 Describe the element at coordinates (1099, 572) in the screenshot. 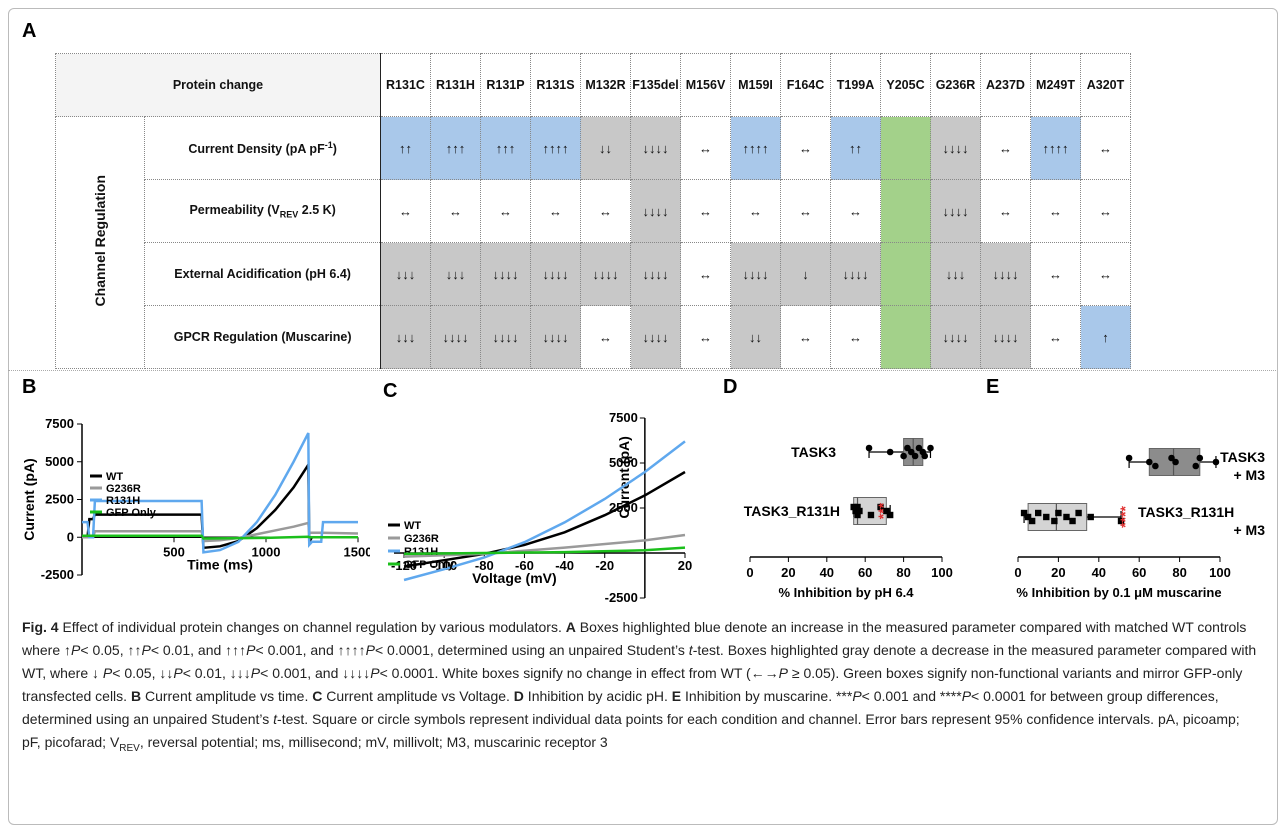

I see `x-tick-label: 40` at that location.